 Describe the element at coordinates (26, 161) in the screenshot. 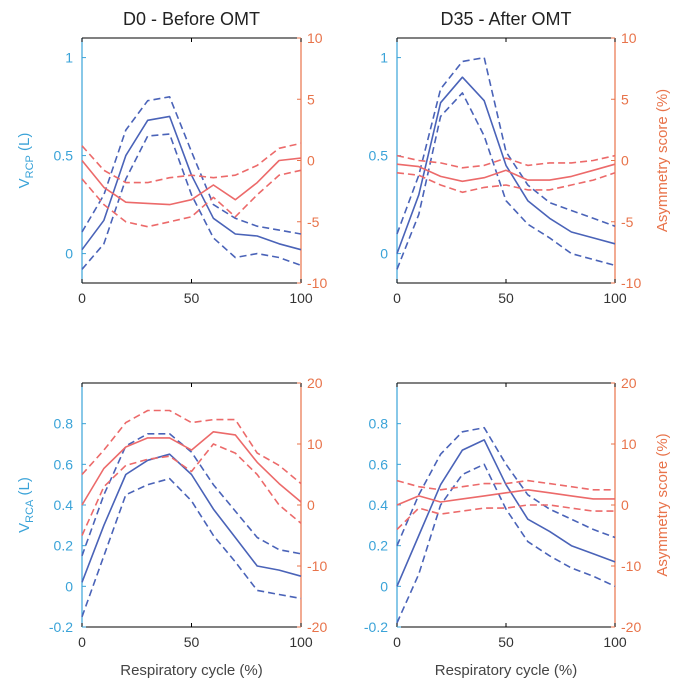

I see `y-axis-label: VRCP (L)` at that location.